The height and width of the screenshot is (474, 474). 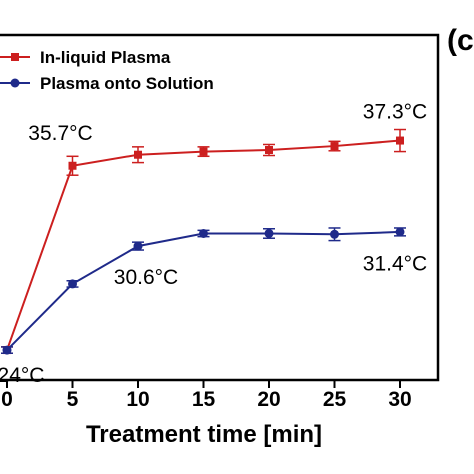 What do you see at coordinates (146, 277) in the screenshot?
I see `annotation-2: 30.6°C` at bounding box center [146, 277].